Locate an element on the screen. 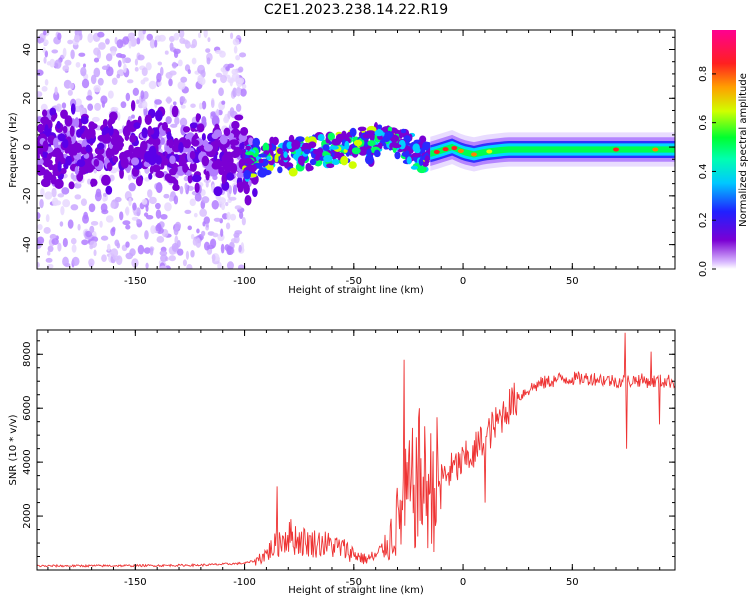  colorbar-label: Normalized spectral amplitude is located at coordinates (743, 150).